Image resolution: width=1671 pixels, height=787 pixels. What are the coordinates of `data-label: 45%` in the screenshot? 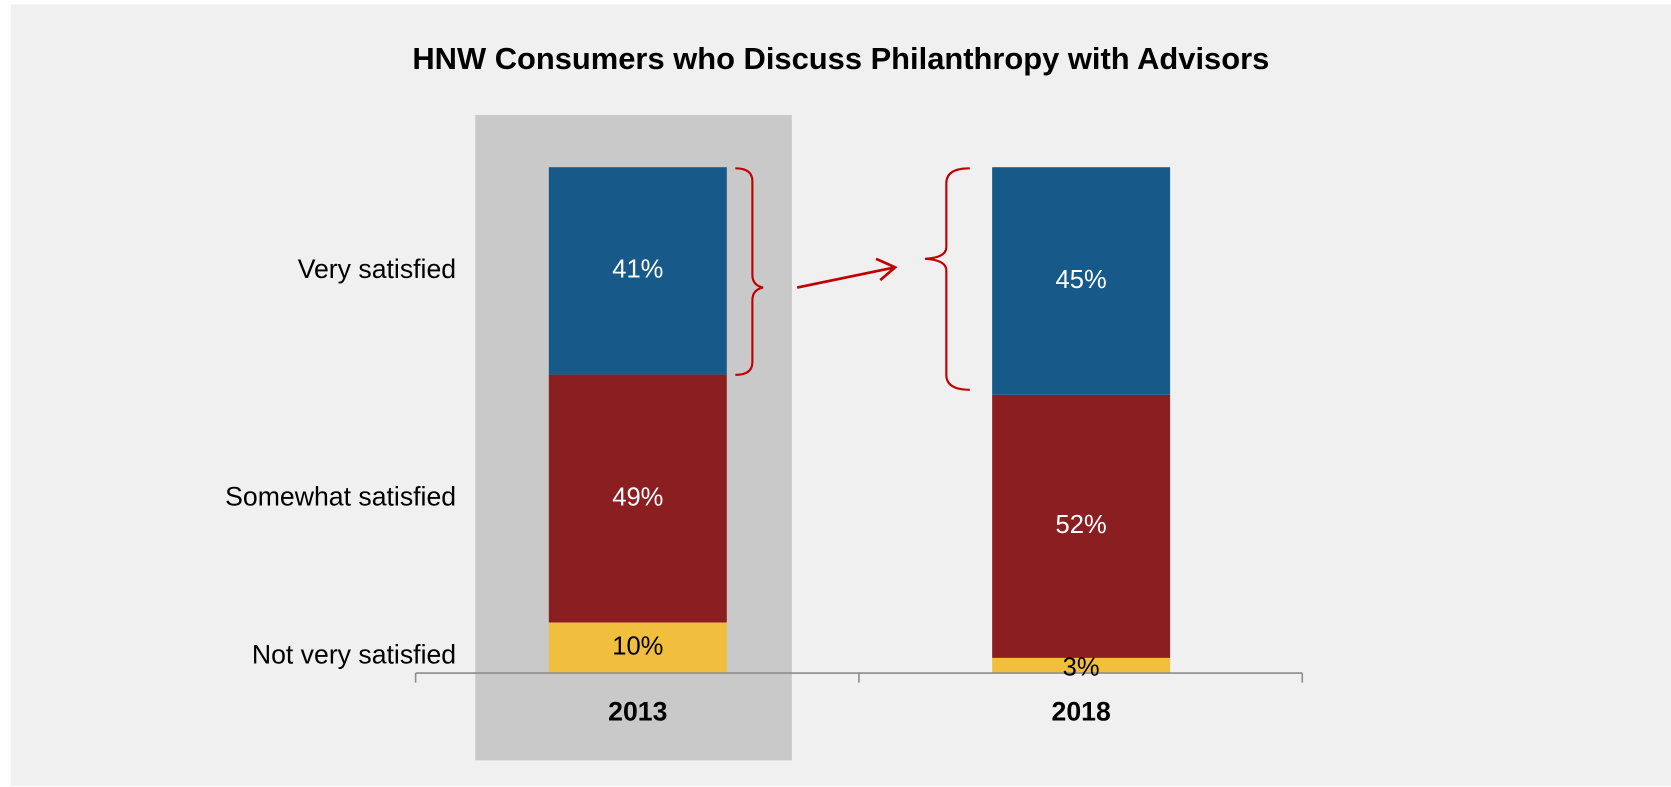 It's located at (1081, 280).